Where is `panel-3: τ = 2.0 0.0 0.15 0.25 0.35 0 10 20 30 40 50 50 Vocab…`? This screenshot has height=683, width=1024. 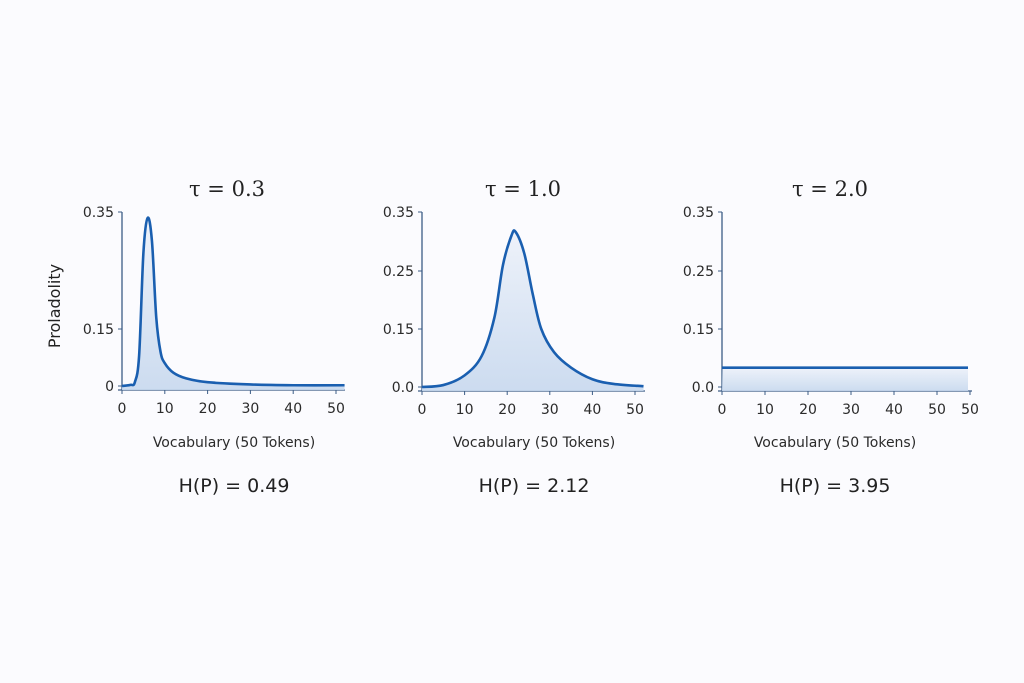
panel-3: τ = 2.0 0.0 0.15 0.25 0.35 0 10 20 30 40 50 50 Vocab… is located at coordinates (831, 337).